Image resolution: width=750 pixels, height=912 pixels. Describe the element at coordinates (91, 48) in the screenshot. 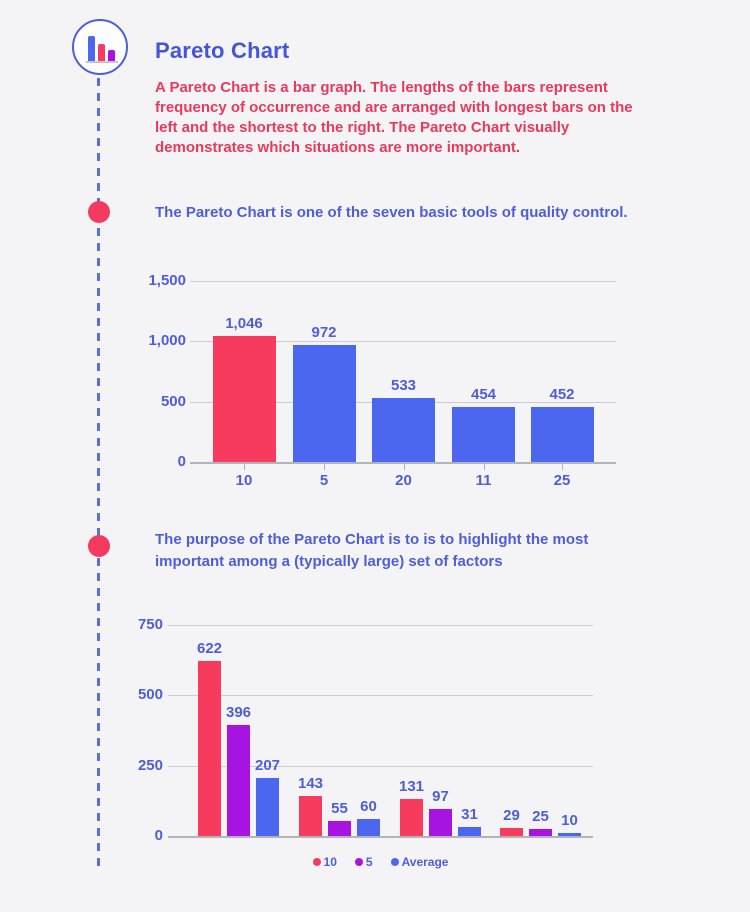

I see `icon-bar-blue` at that location.